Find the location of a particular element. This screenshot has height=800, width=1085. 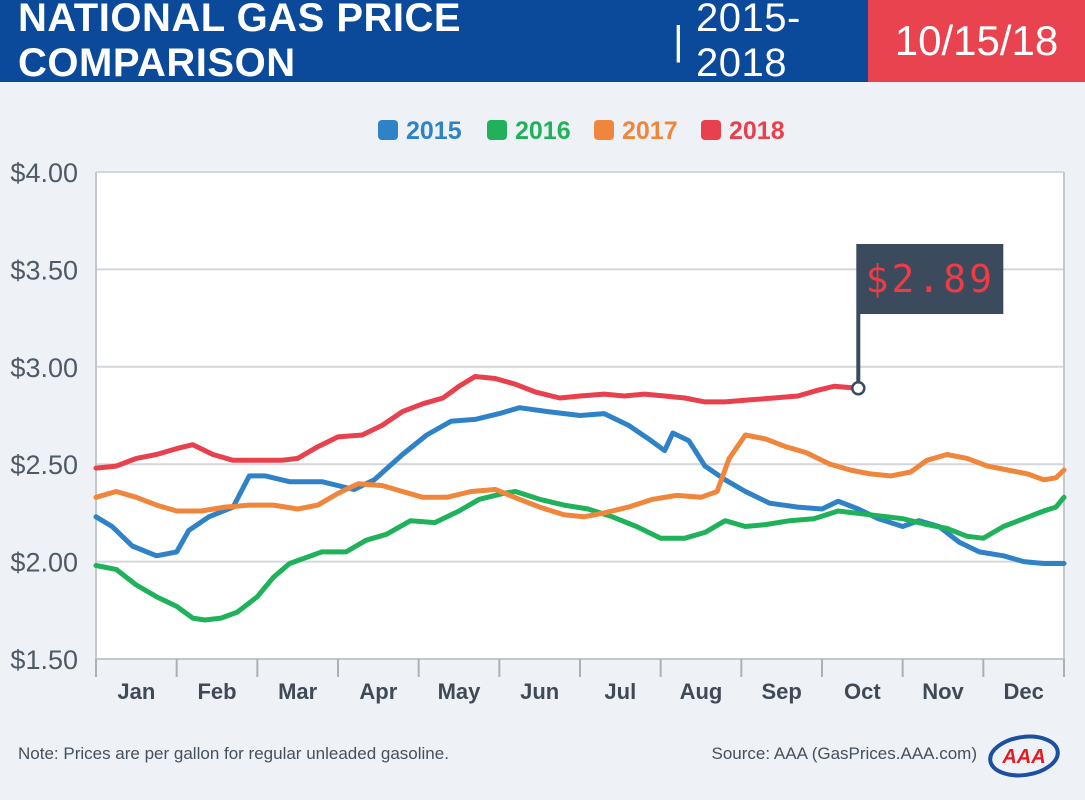

y-tick-label: $3.00 is located at coordinates (44, 368).